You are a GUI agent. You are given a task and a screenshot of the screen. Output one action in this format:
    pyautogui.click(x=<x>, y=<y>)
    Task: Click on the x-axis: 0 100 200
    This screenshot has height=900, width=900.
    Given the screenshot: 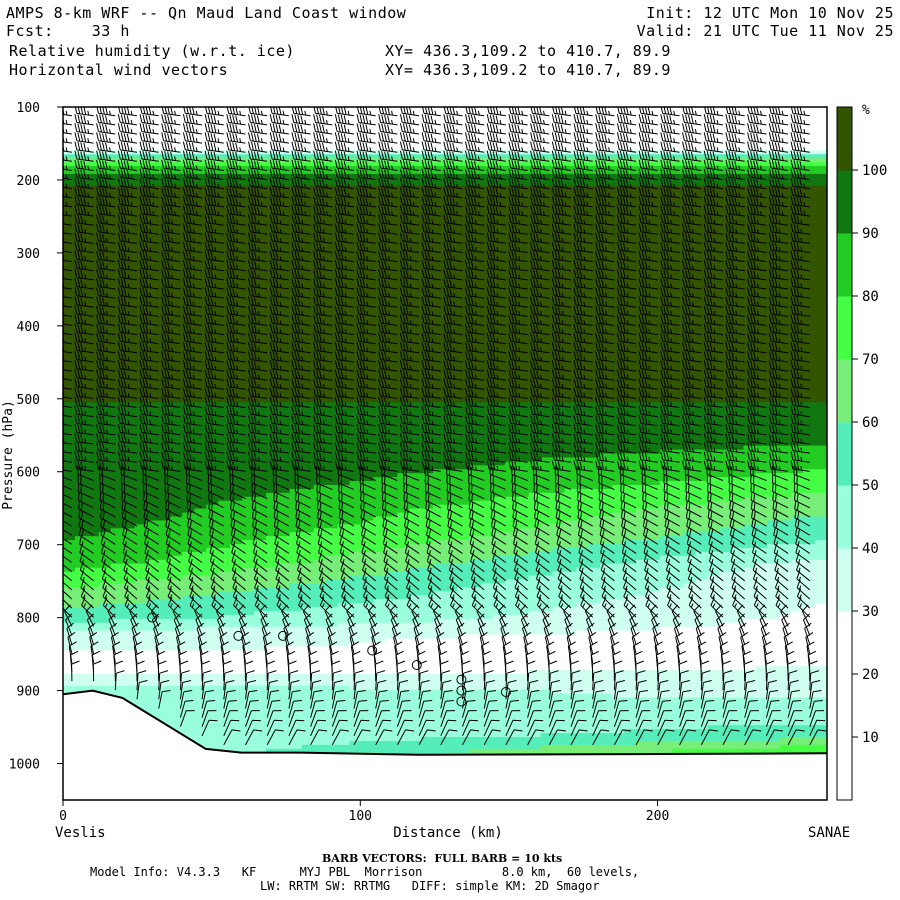 What is the action you would take?
    pyautogui.click(x=364, y=812)
    